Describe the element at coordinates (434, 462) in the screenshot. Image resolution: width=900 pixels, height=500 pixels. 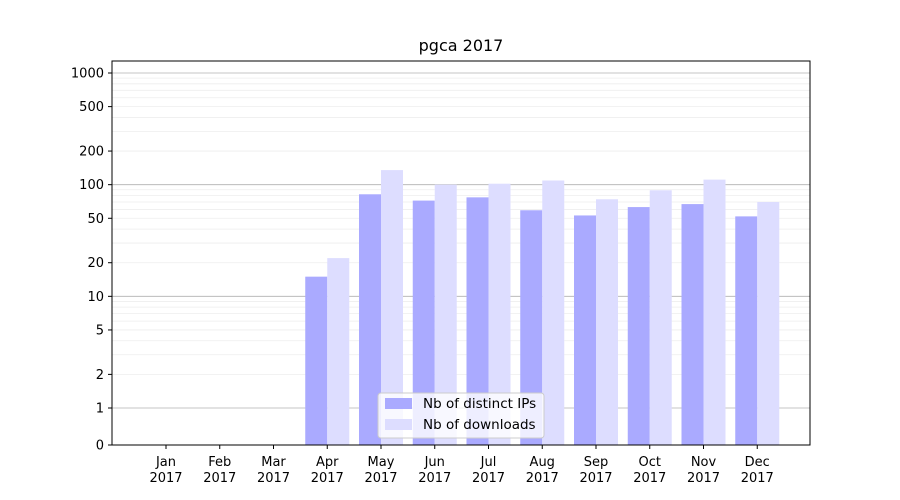
I see `x-tick-label-month: Jun` at that location.